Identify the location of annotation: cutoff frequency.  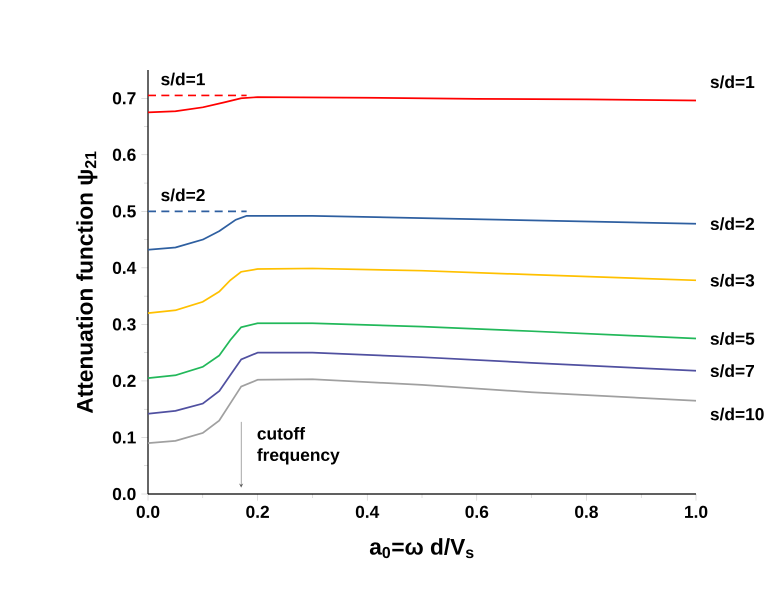
(298, 445).